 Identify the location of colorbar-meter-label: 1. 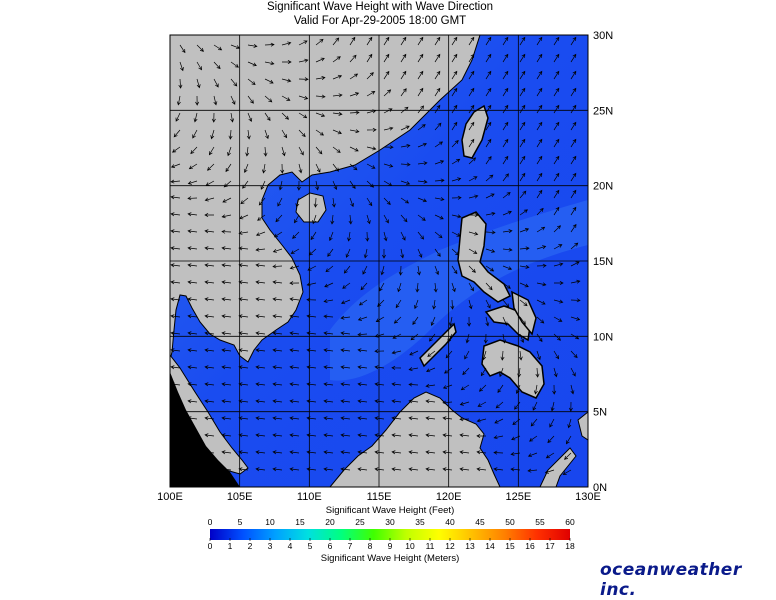
(230, 546).